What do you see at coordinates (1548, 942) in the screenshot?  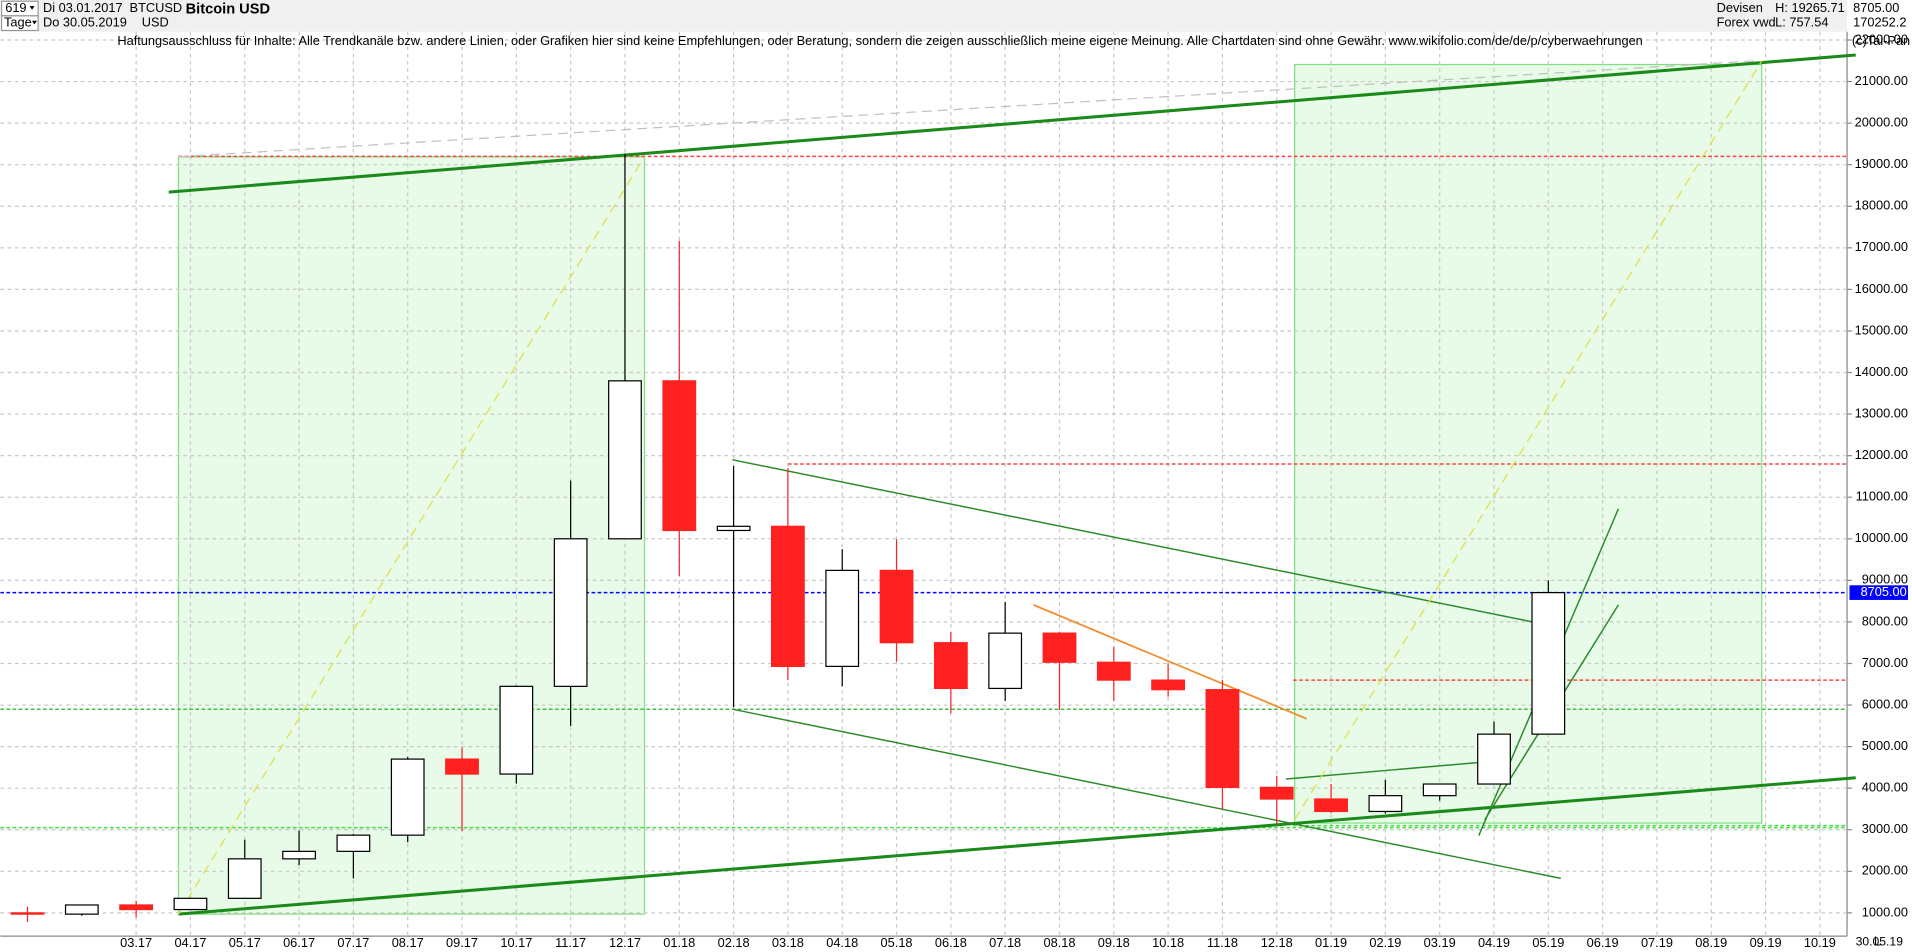 I see `x-tick-label: 05.19` at bounding box center [1548, 942].